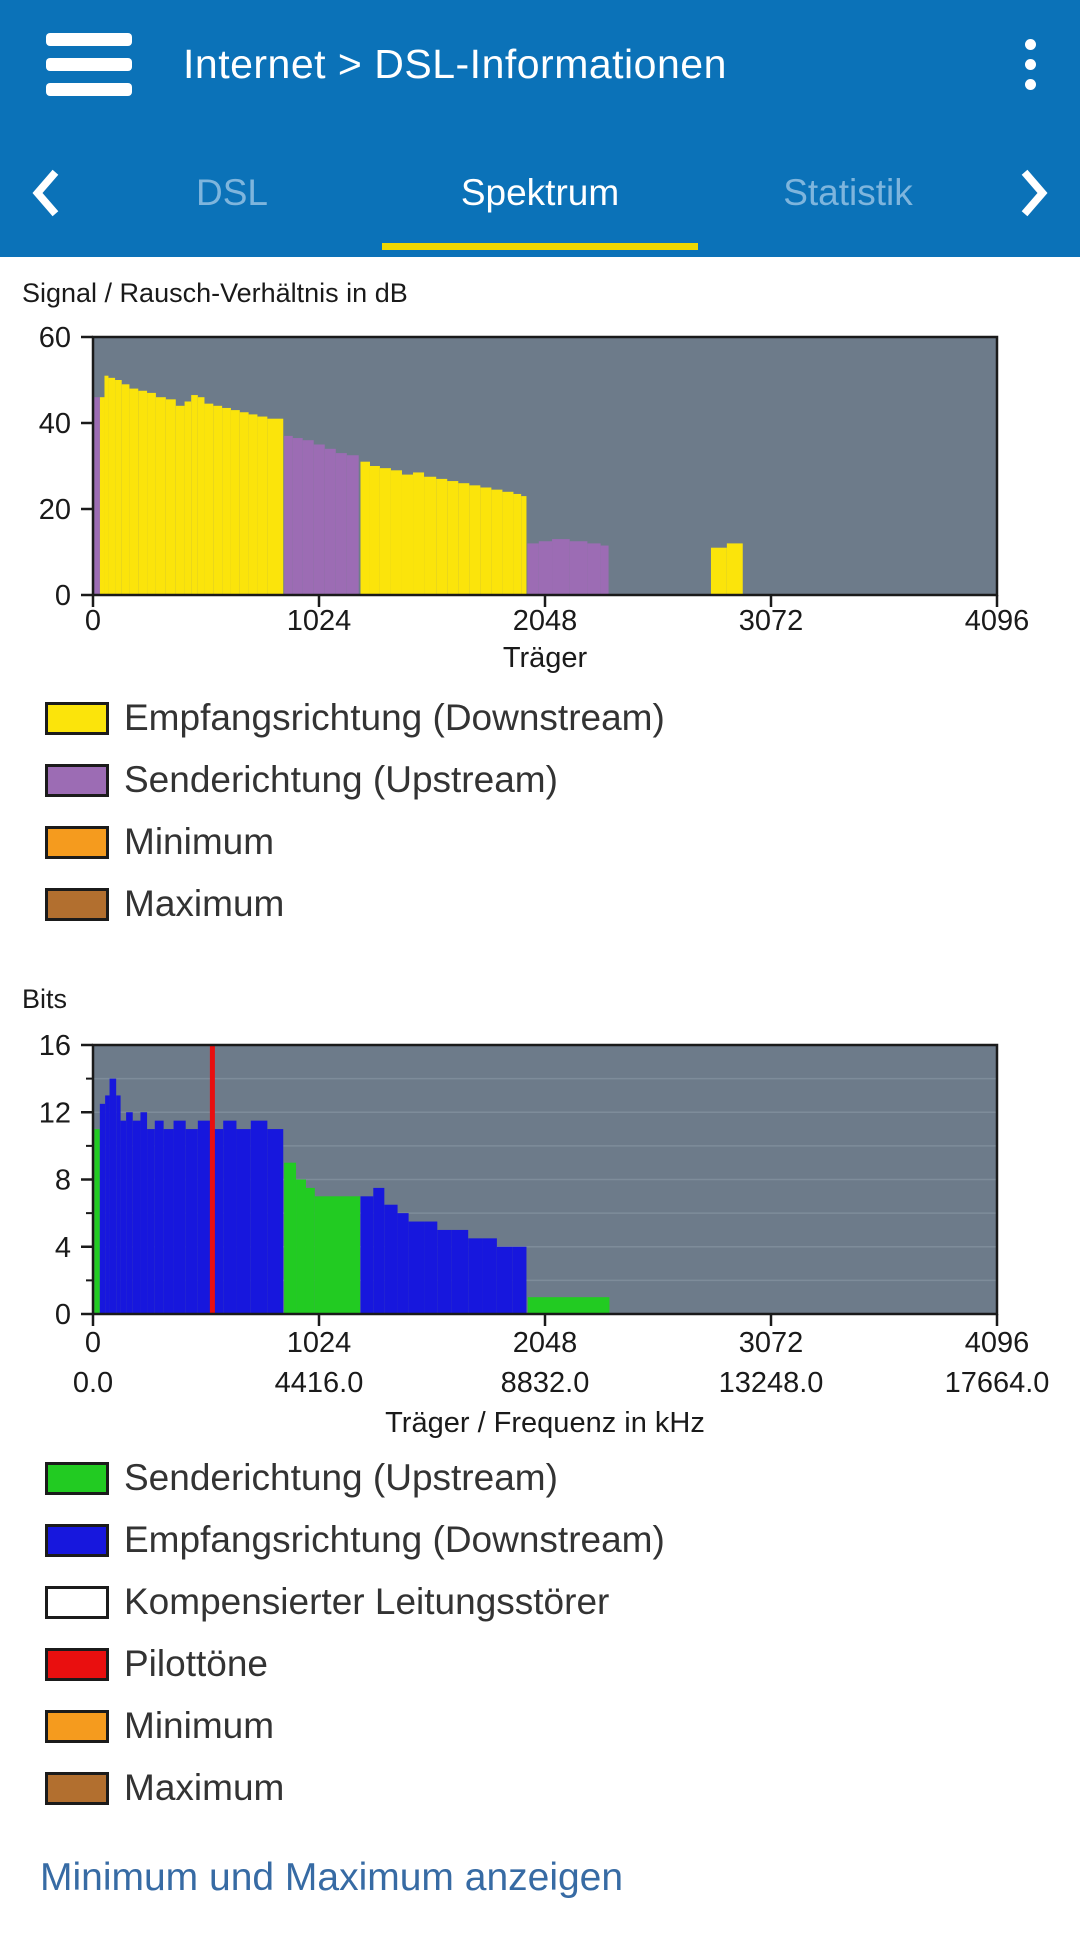 The image size is (1080, 1943). Describe the element at coordinates (196, 1663) in the screenshot. I see `legend-label: Pilottöne` at that location.